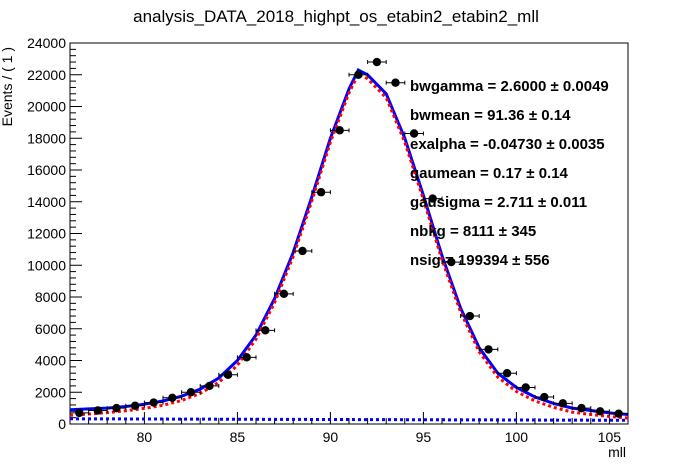 This screenshot has height=472, width=696. I want to click on fit-parameter-exalpha: exalpha = -0.04730 ± 0.0035, so click(507, 144).